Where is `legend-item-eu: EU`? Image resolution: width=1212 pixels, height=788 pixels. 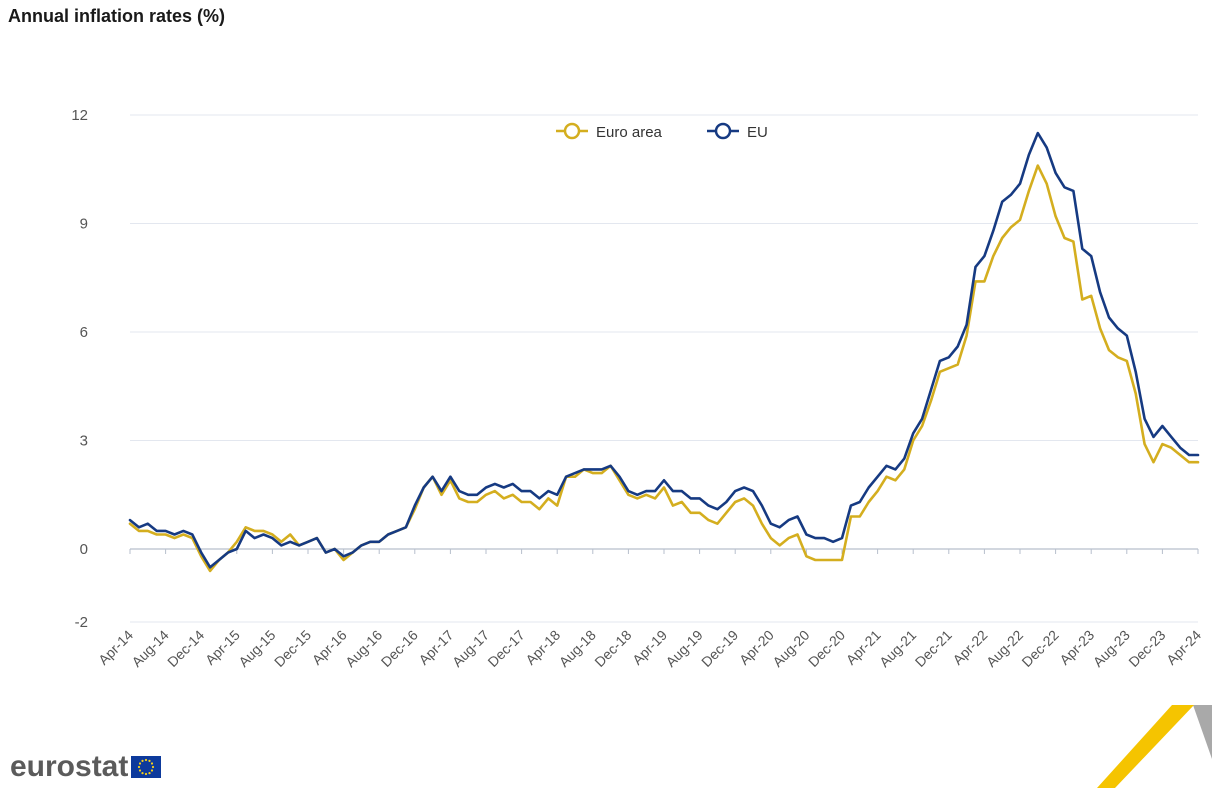 legend-item-eu: EU is located at coordinates (737, 131).